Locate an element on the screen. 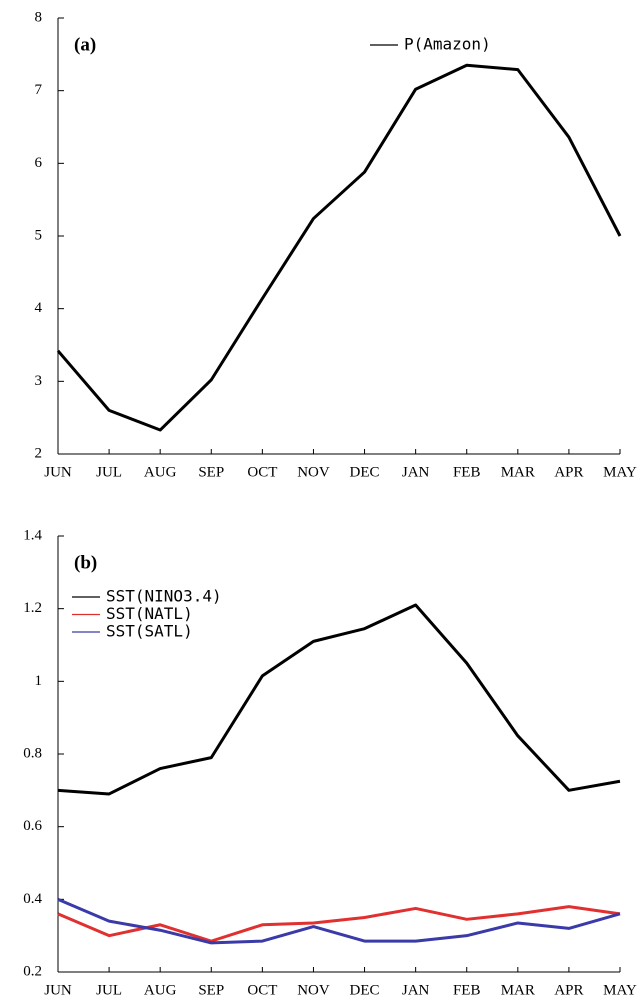 This screenshot has height=998, width=638. y-tick-label: 0.4 is located at coordinates (32, 899).